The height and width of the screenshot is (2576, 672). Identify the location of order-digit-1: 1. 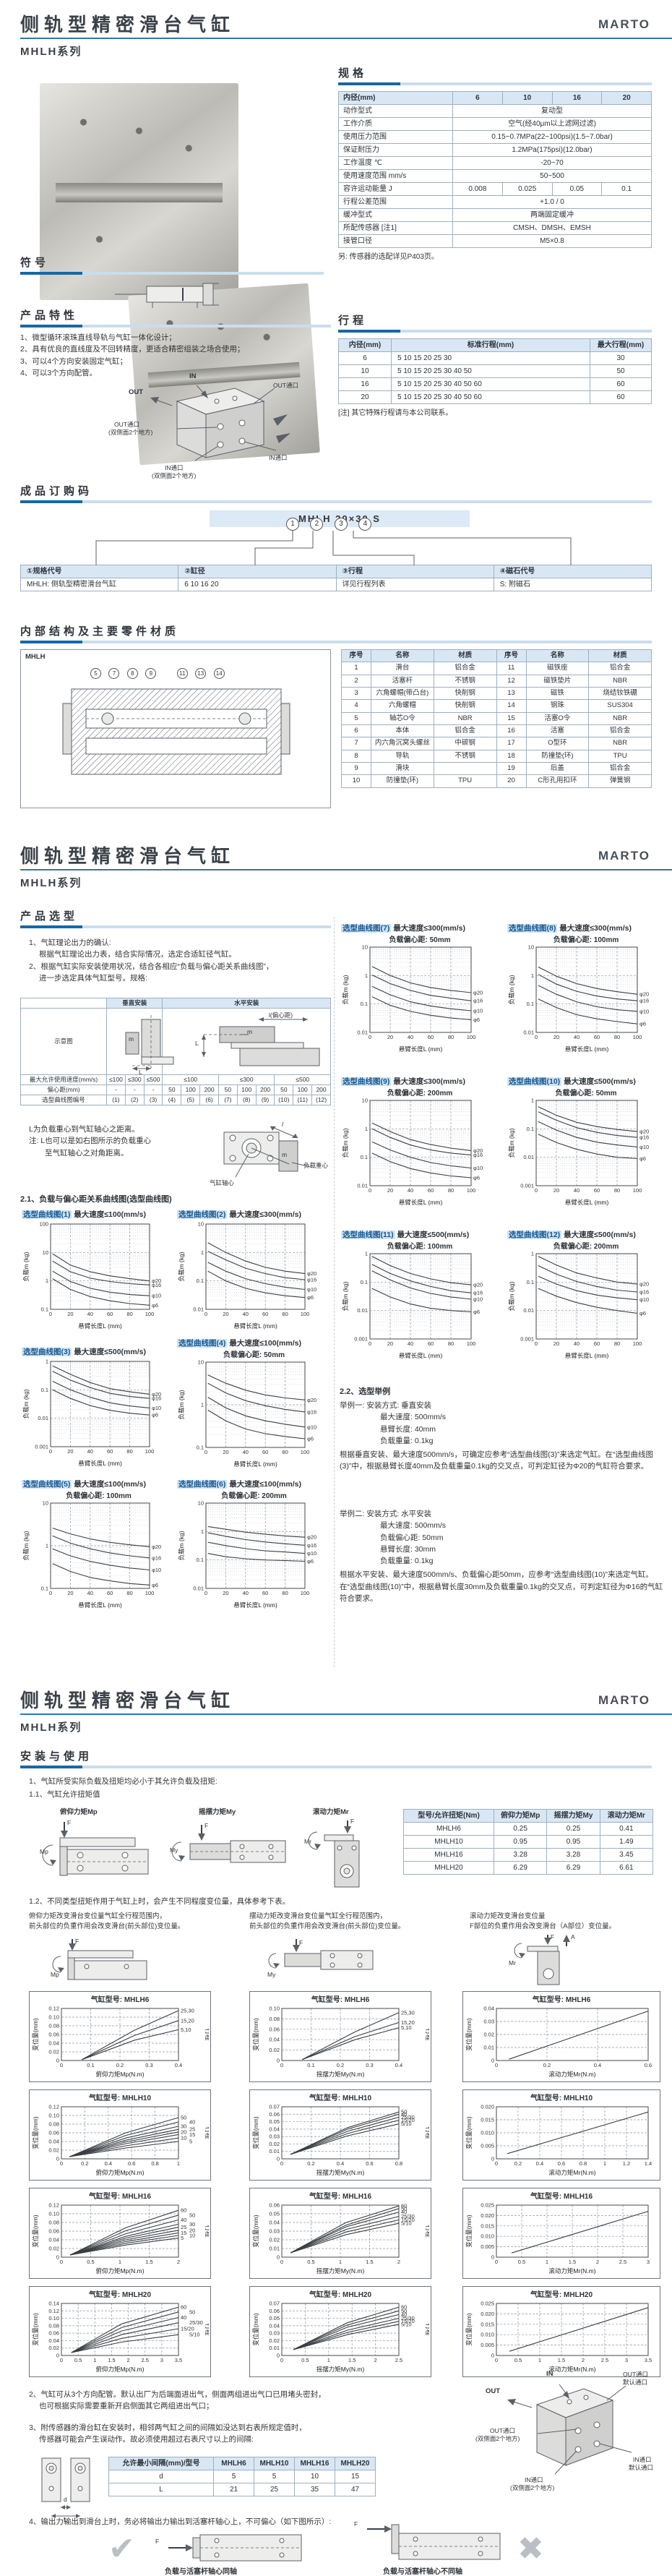
(292, 524).